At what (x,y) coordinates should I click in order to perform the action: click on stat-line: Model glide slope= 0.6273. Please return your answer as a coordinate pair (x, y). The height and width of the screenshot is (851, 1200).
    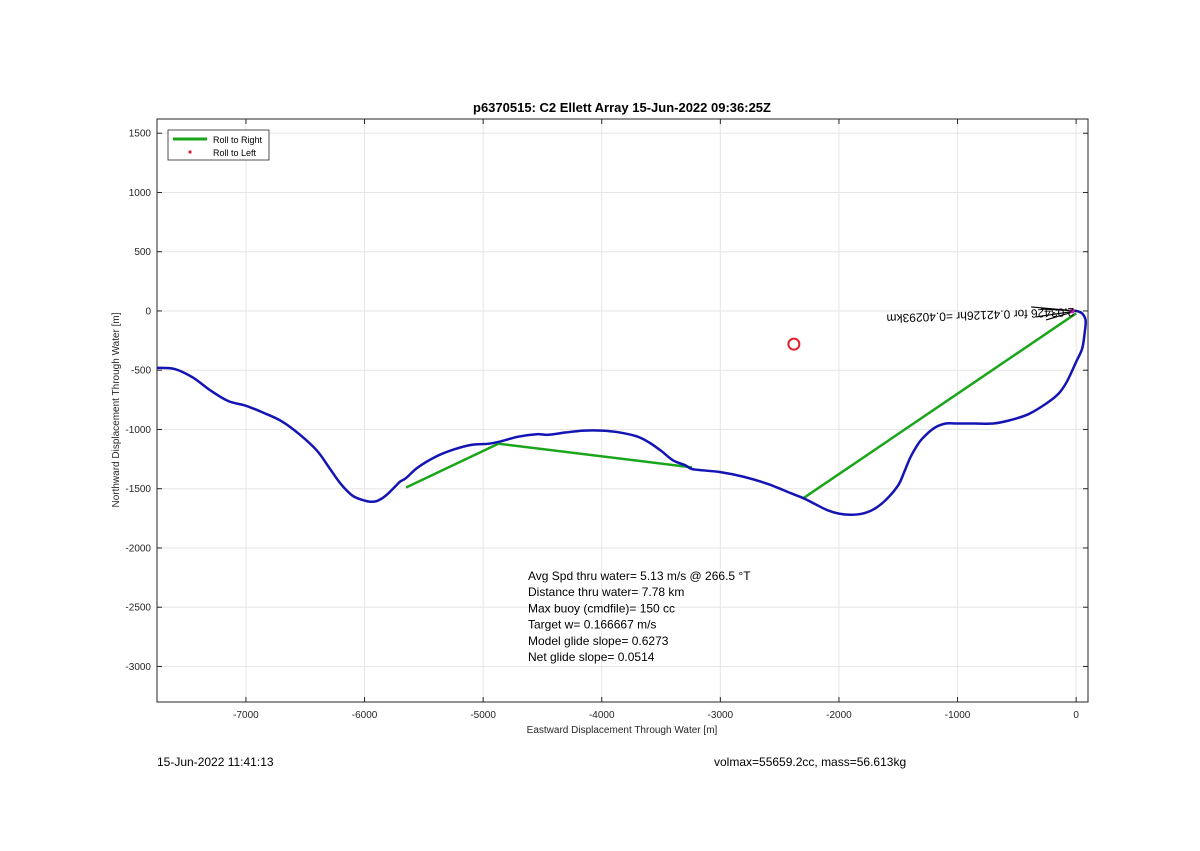
    Looking at the image, I should click on (598, 641).